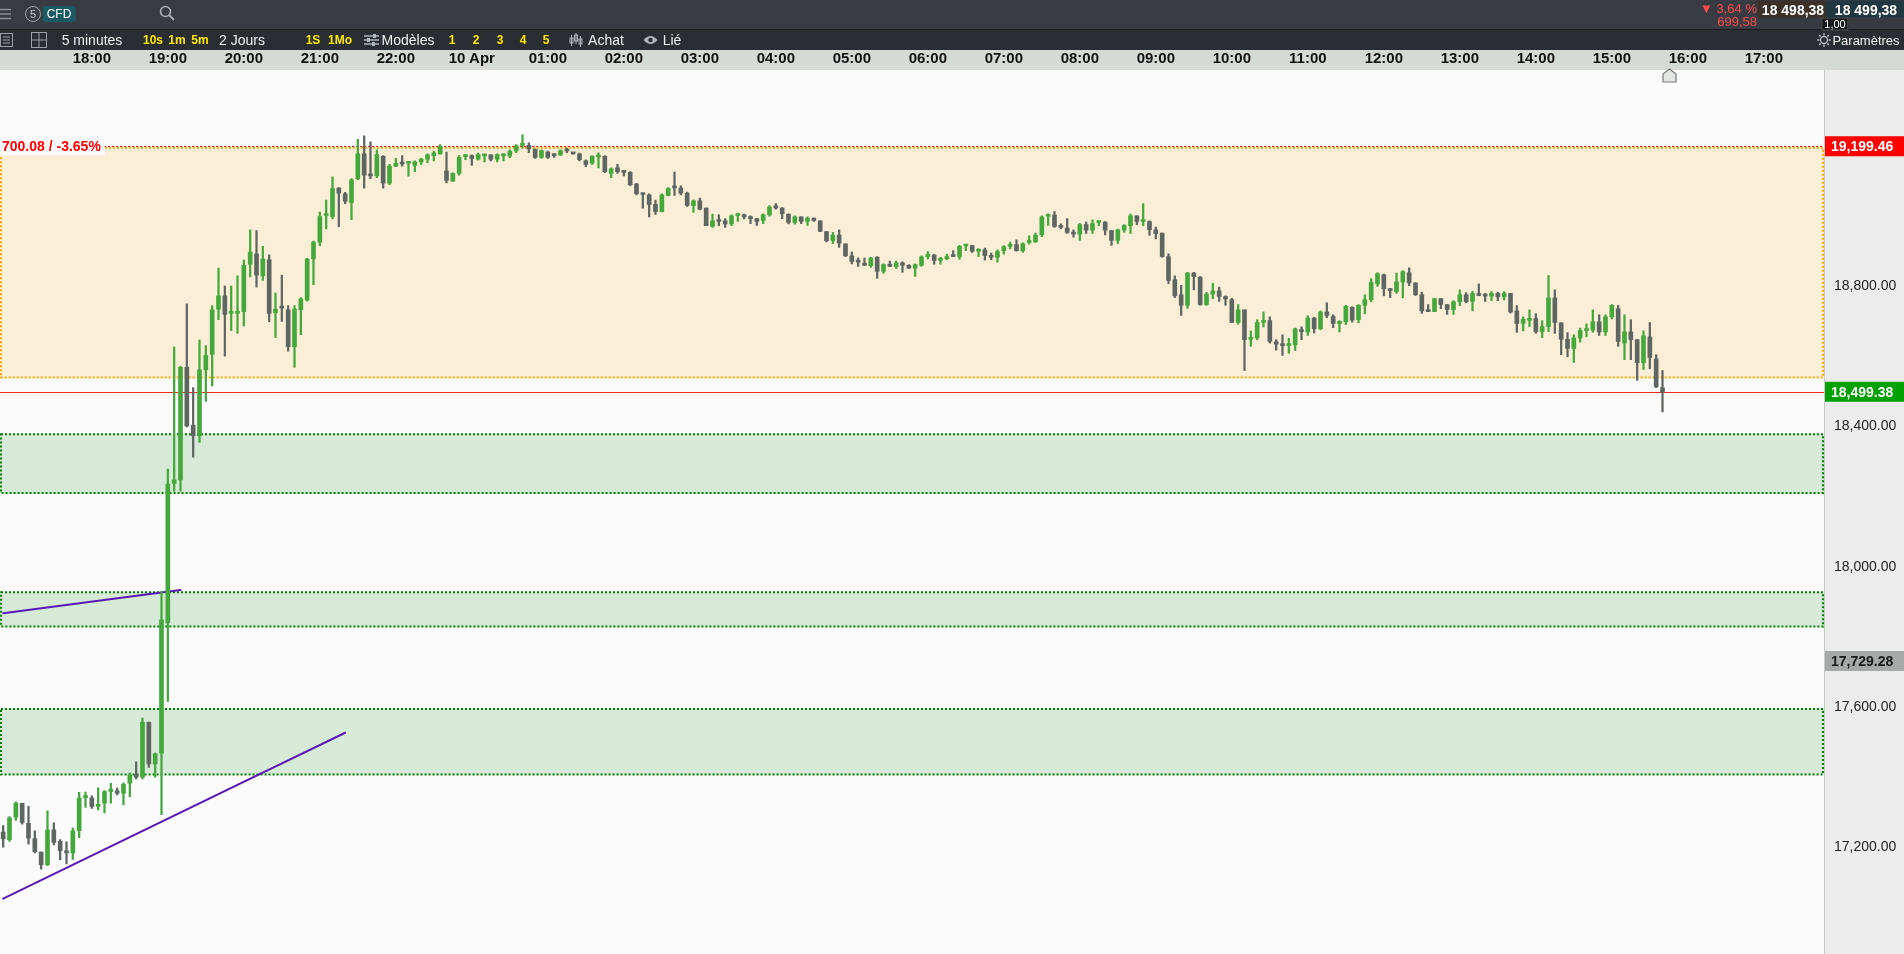  I want to click on text: 699,58, so click(1737, 21).